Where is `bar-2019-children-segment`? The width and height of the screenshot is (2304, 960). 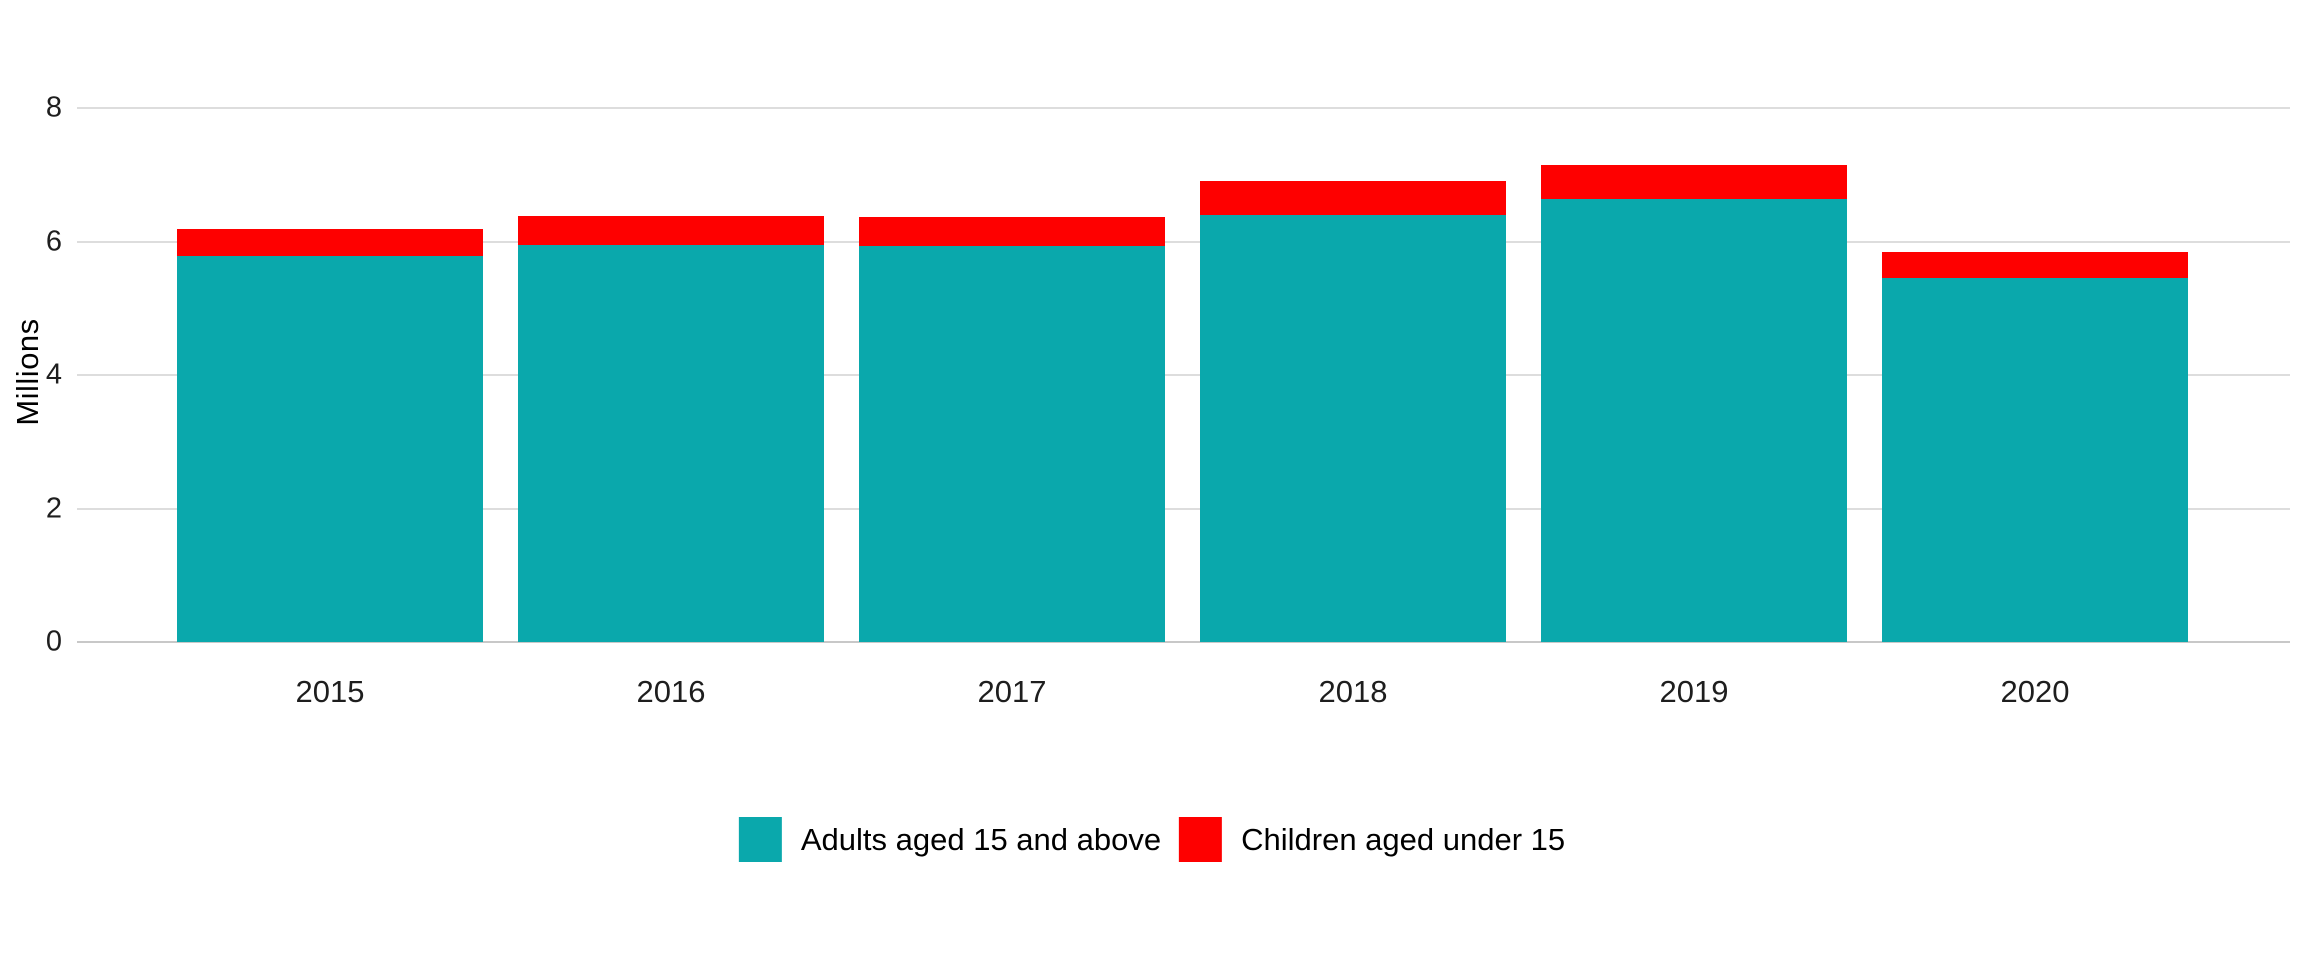
bar-2019-children-segment is located at coordinates (1694, 181).